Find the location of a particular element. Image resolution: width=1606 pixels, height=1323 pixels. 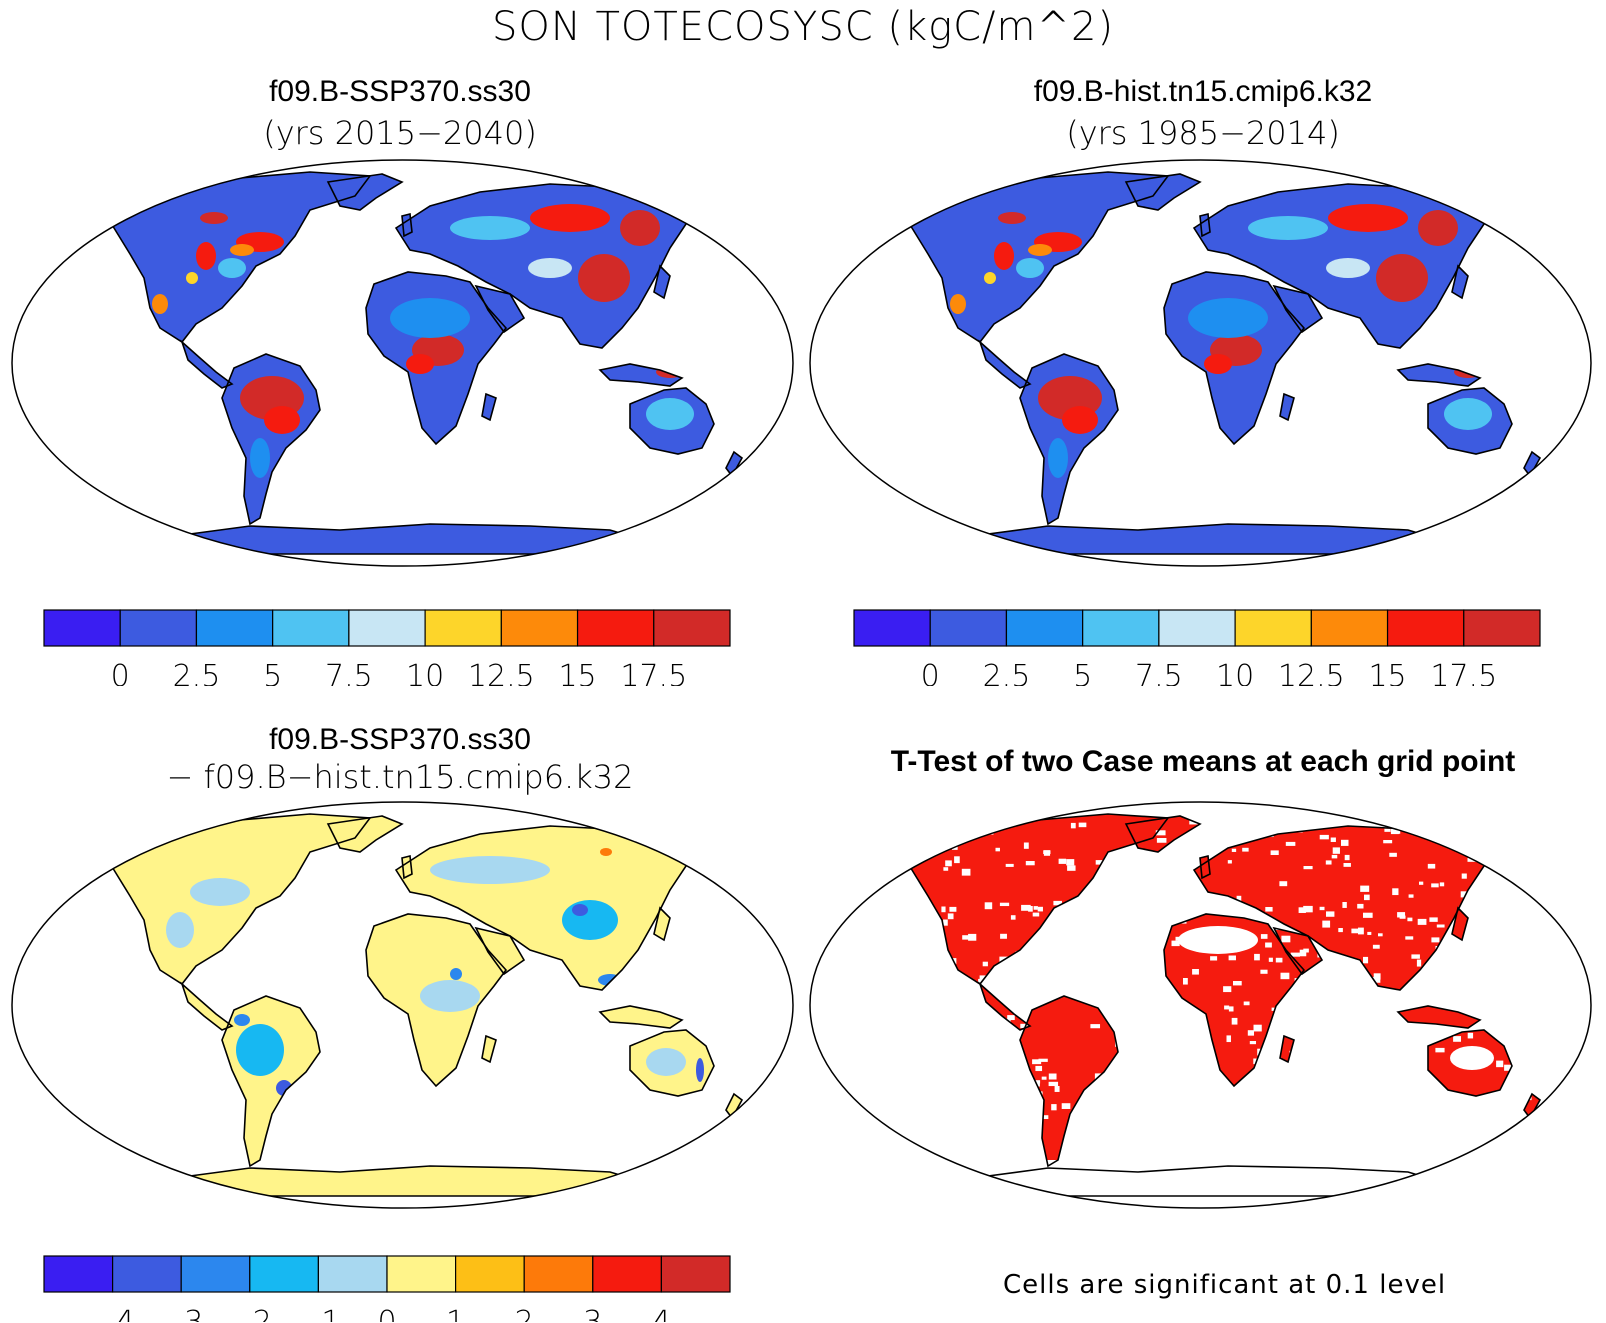

colorbar-tick-label: 7.5 is located at coordinates (1159, 672).